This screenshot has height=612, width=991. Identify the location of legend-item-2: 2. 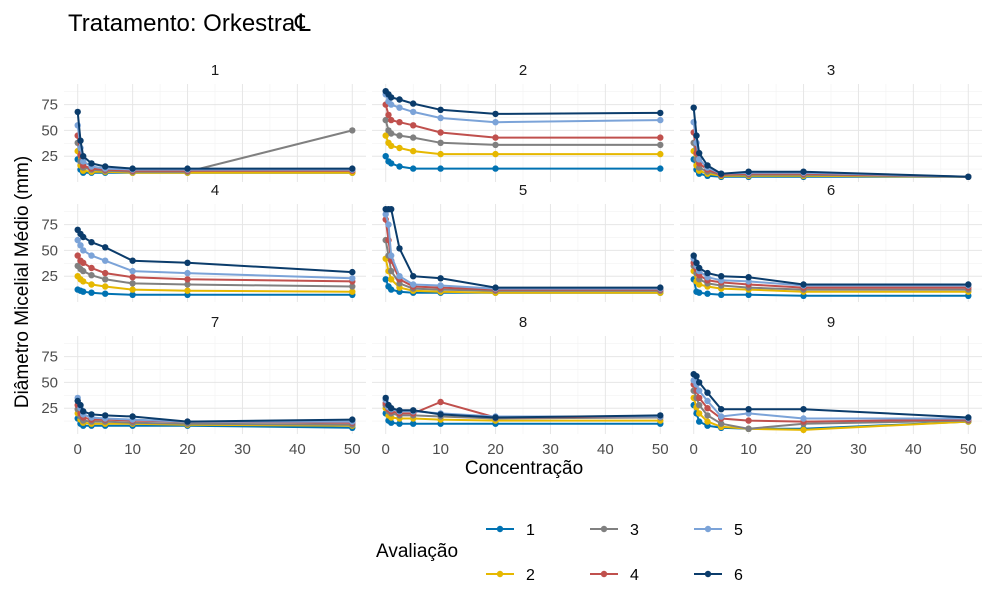
(510, 575).